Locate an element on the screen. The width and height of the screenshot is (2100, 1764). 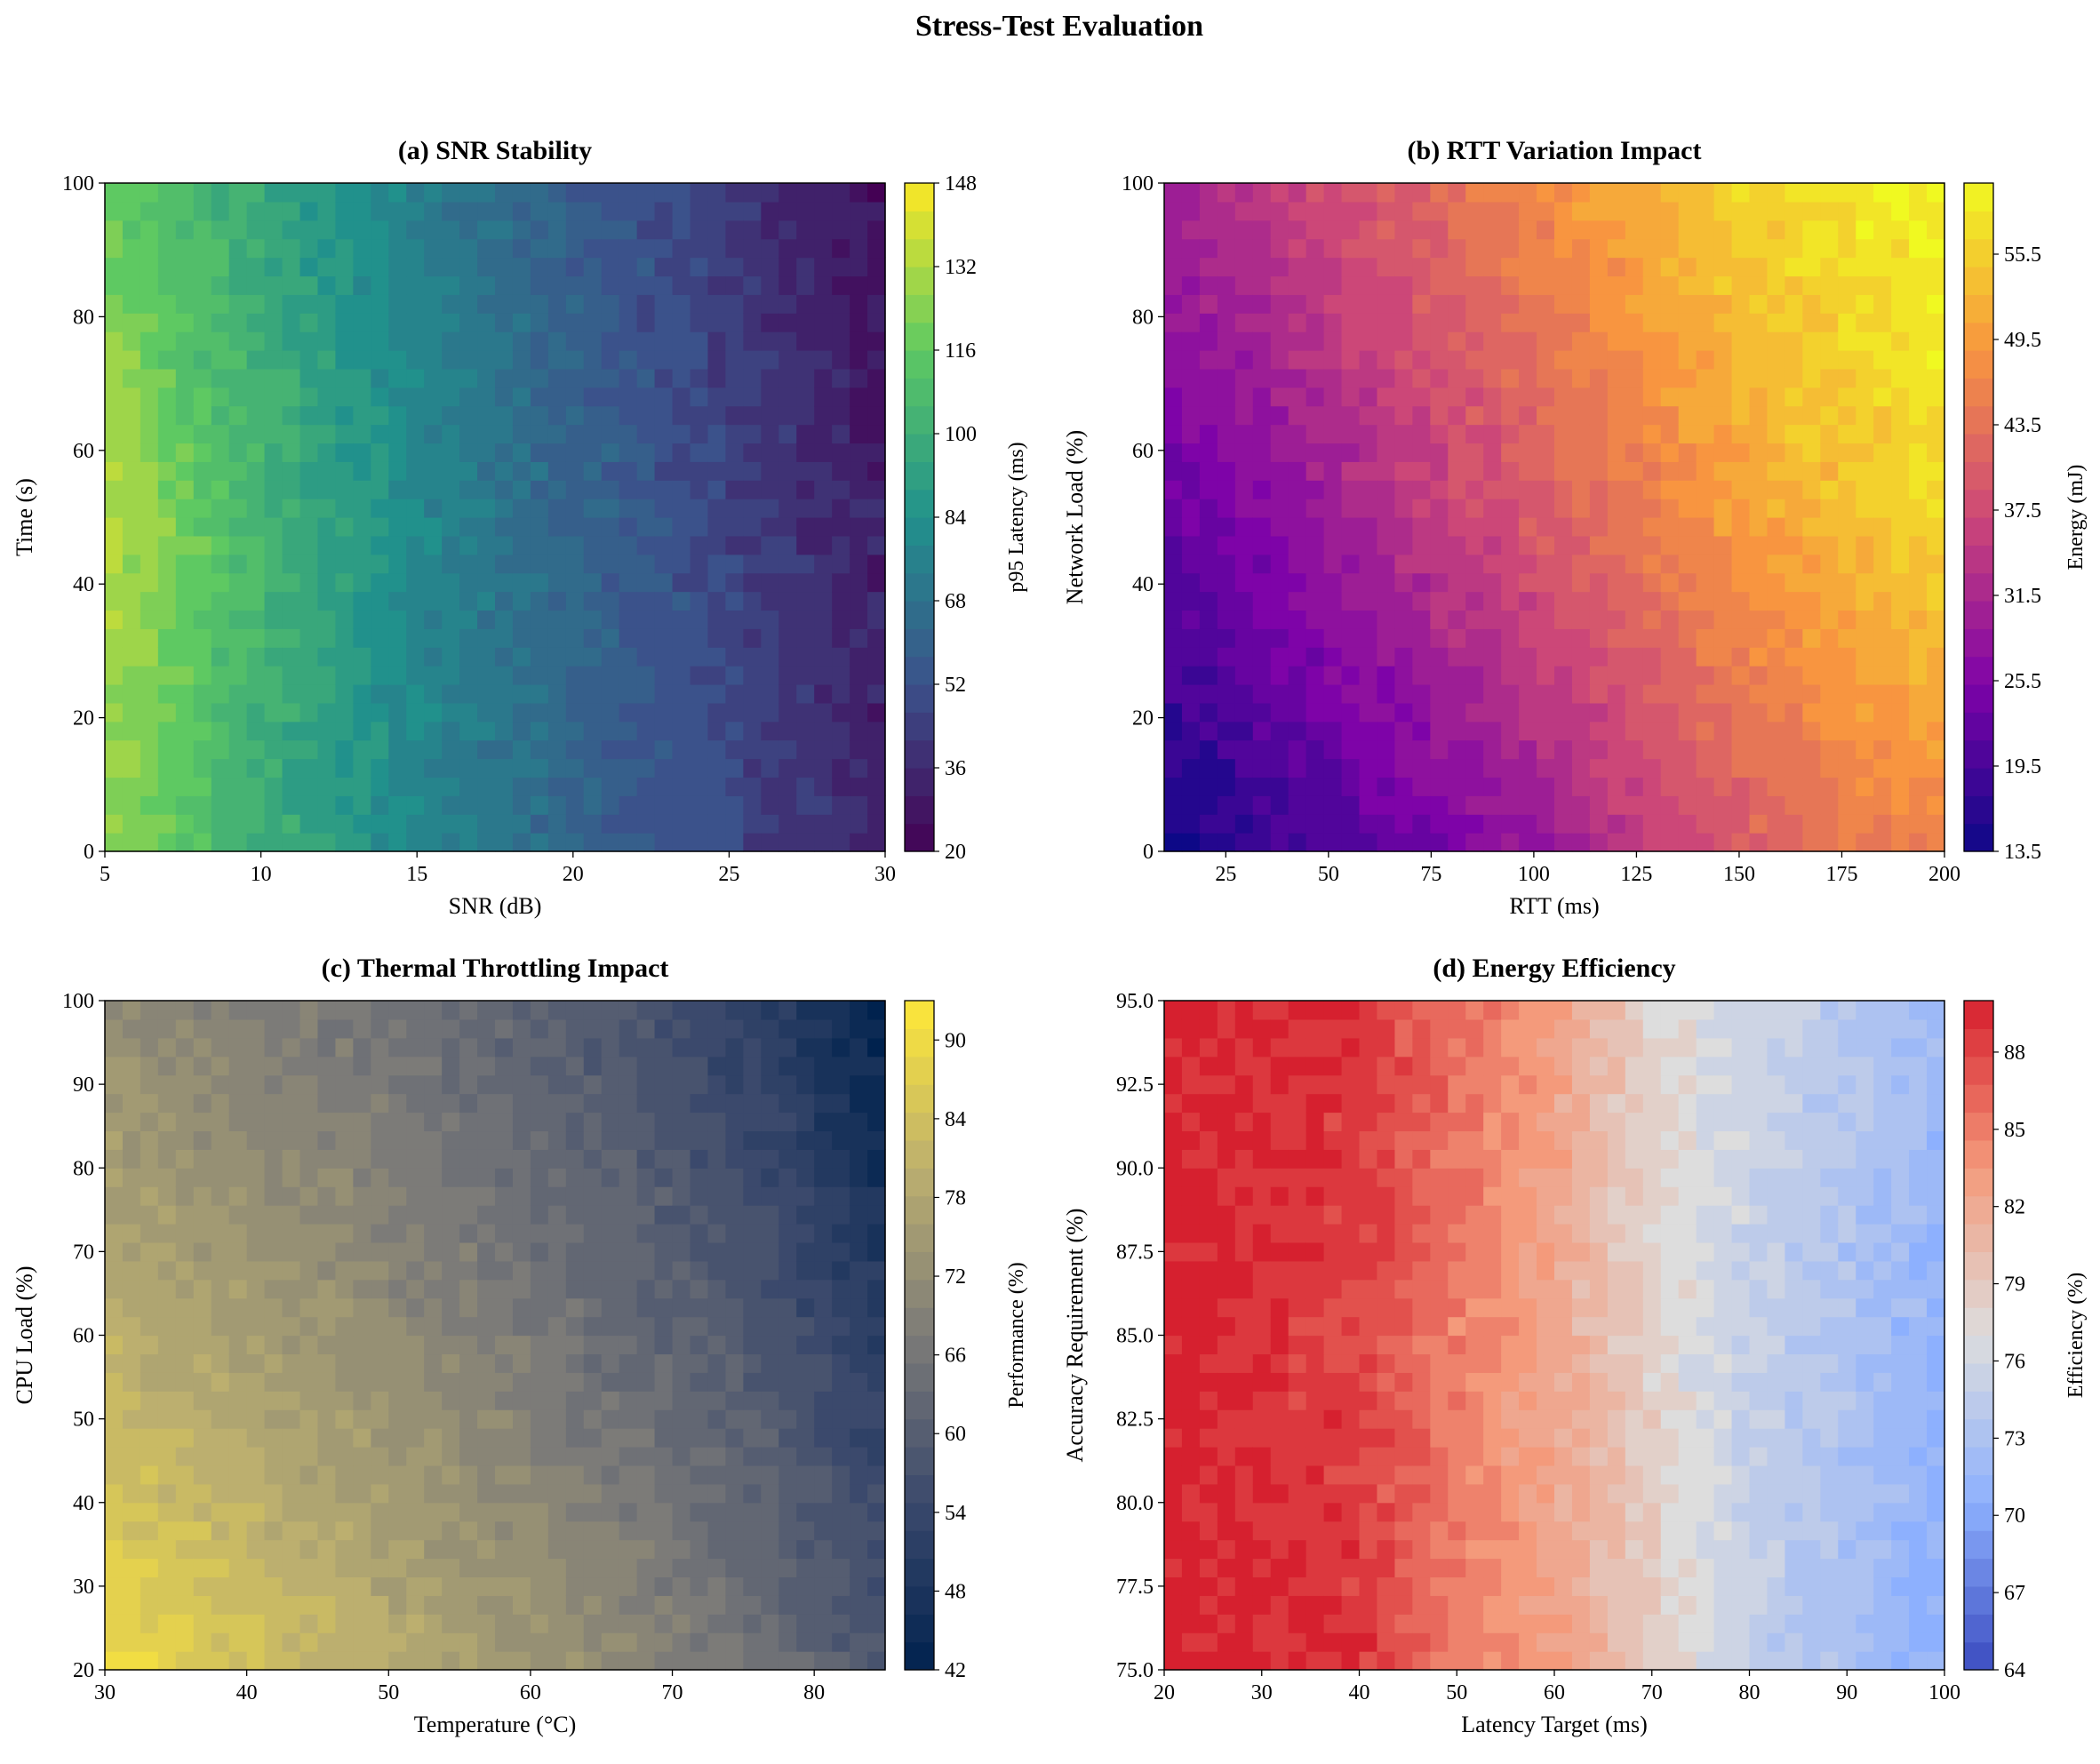
y-tick-label: 80 is located at coordinates (83, 1168).